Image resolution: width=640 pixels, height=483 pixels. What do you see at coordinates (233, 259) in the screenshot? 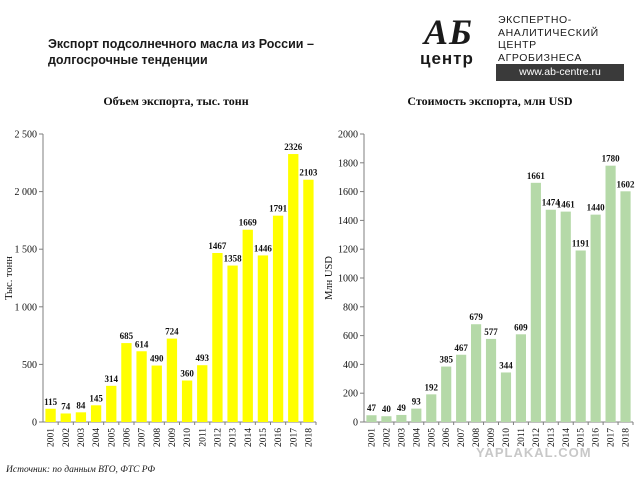
I see `bar-value-label: 1358` at bounding box center [233, 259].